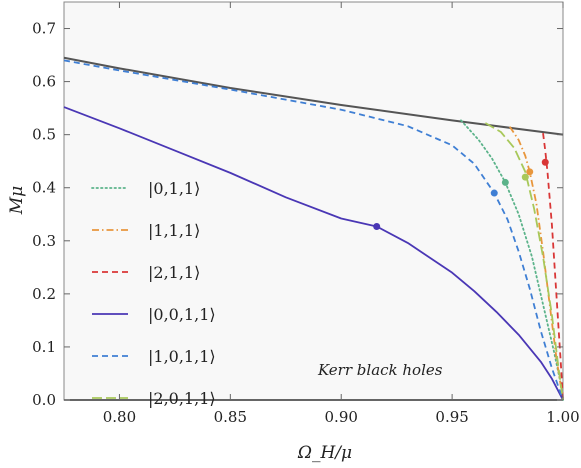 This screenshot has height=468, width=581. Describe the element at coordinates (174, 188) in the screenshot. I see `legend-label-0: |0,1,1⟩` at that location.